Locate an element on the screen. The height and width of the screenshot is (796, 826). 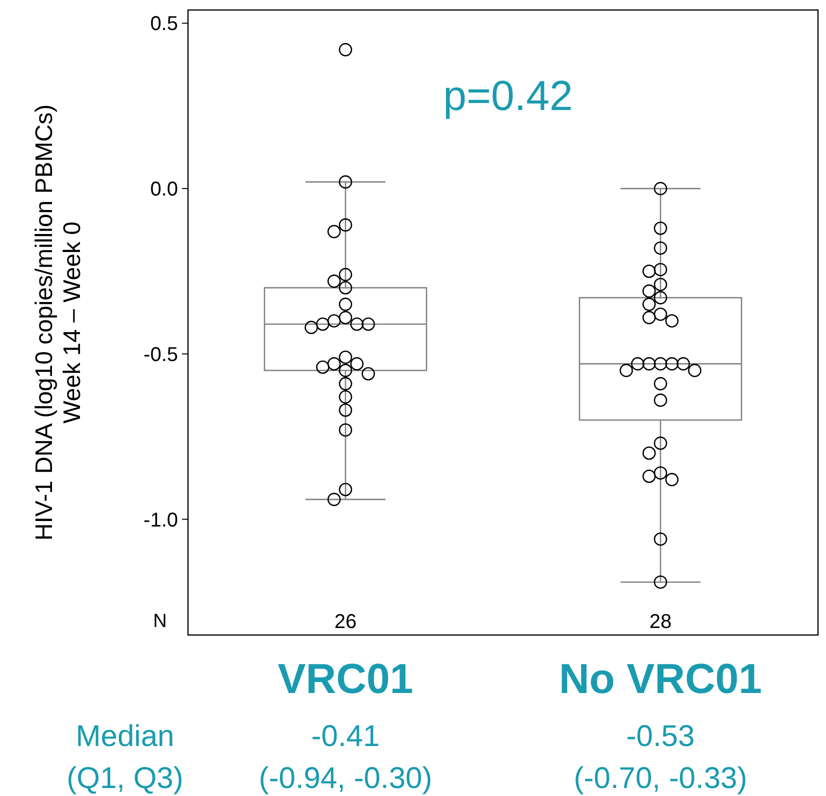
text: (Q1, Q3) is located at coordinates (125, 778).